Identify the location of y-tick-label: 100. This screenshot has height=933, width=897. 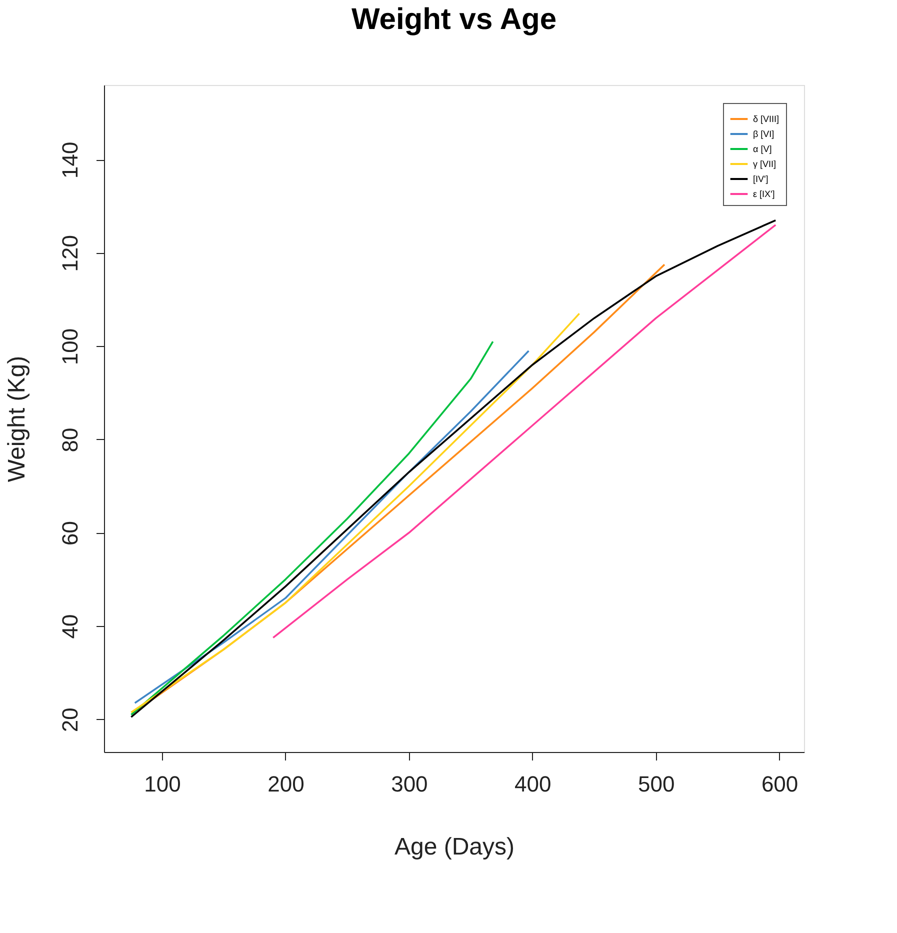
(70, 347).